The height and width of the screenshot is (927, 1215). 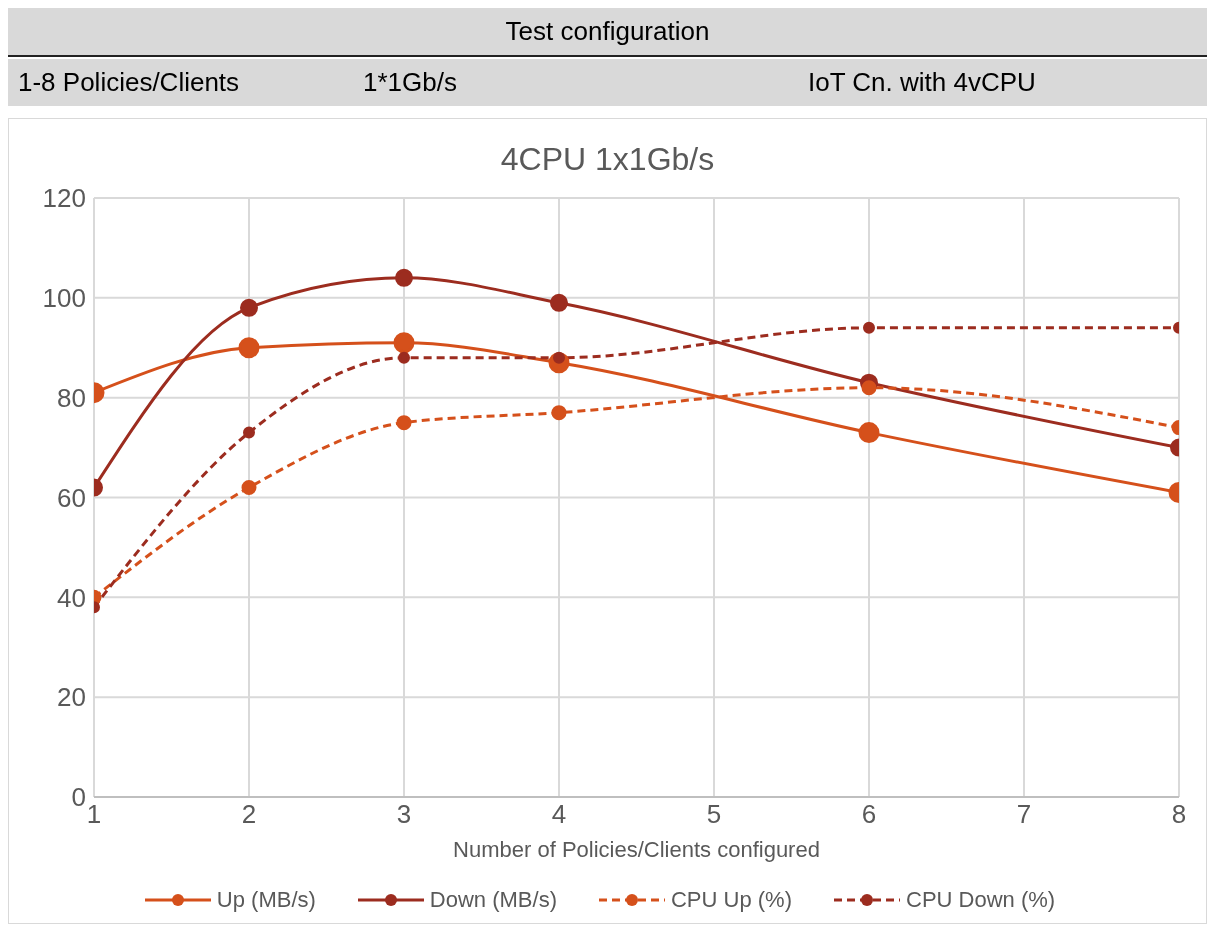 I want to click on legend-label: Up (MB/s), so click(x=265, y=900).